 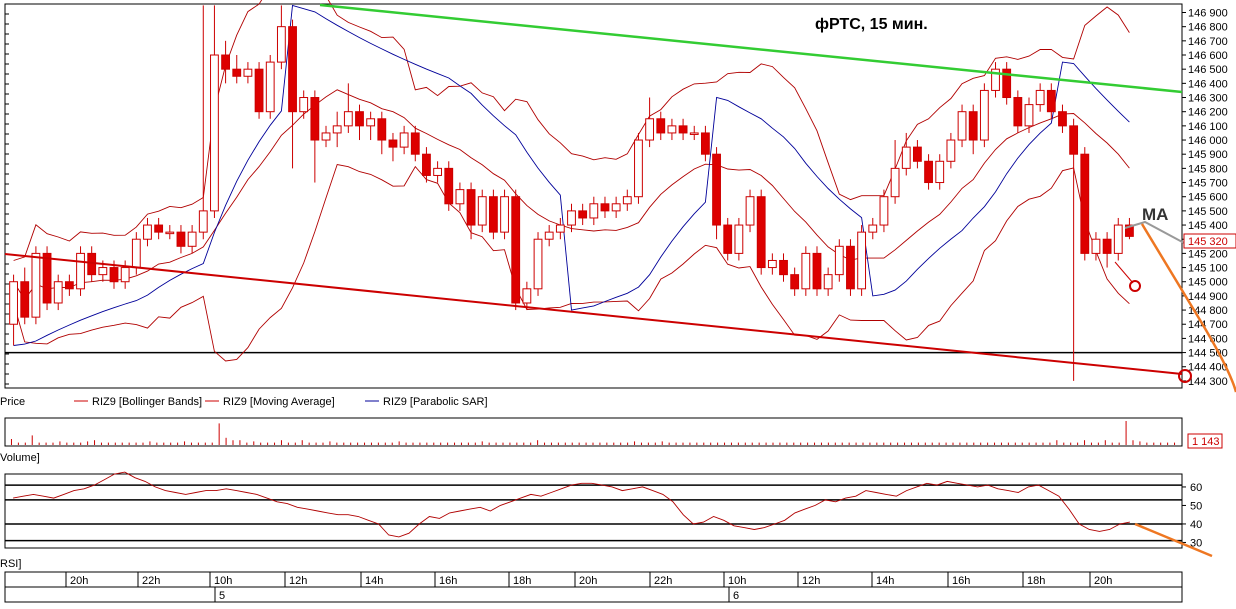 I want to click on price-tick-label: 145 500, so click(x=1208, y=212).